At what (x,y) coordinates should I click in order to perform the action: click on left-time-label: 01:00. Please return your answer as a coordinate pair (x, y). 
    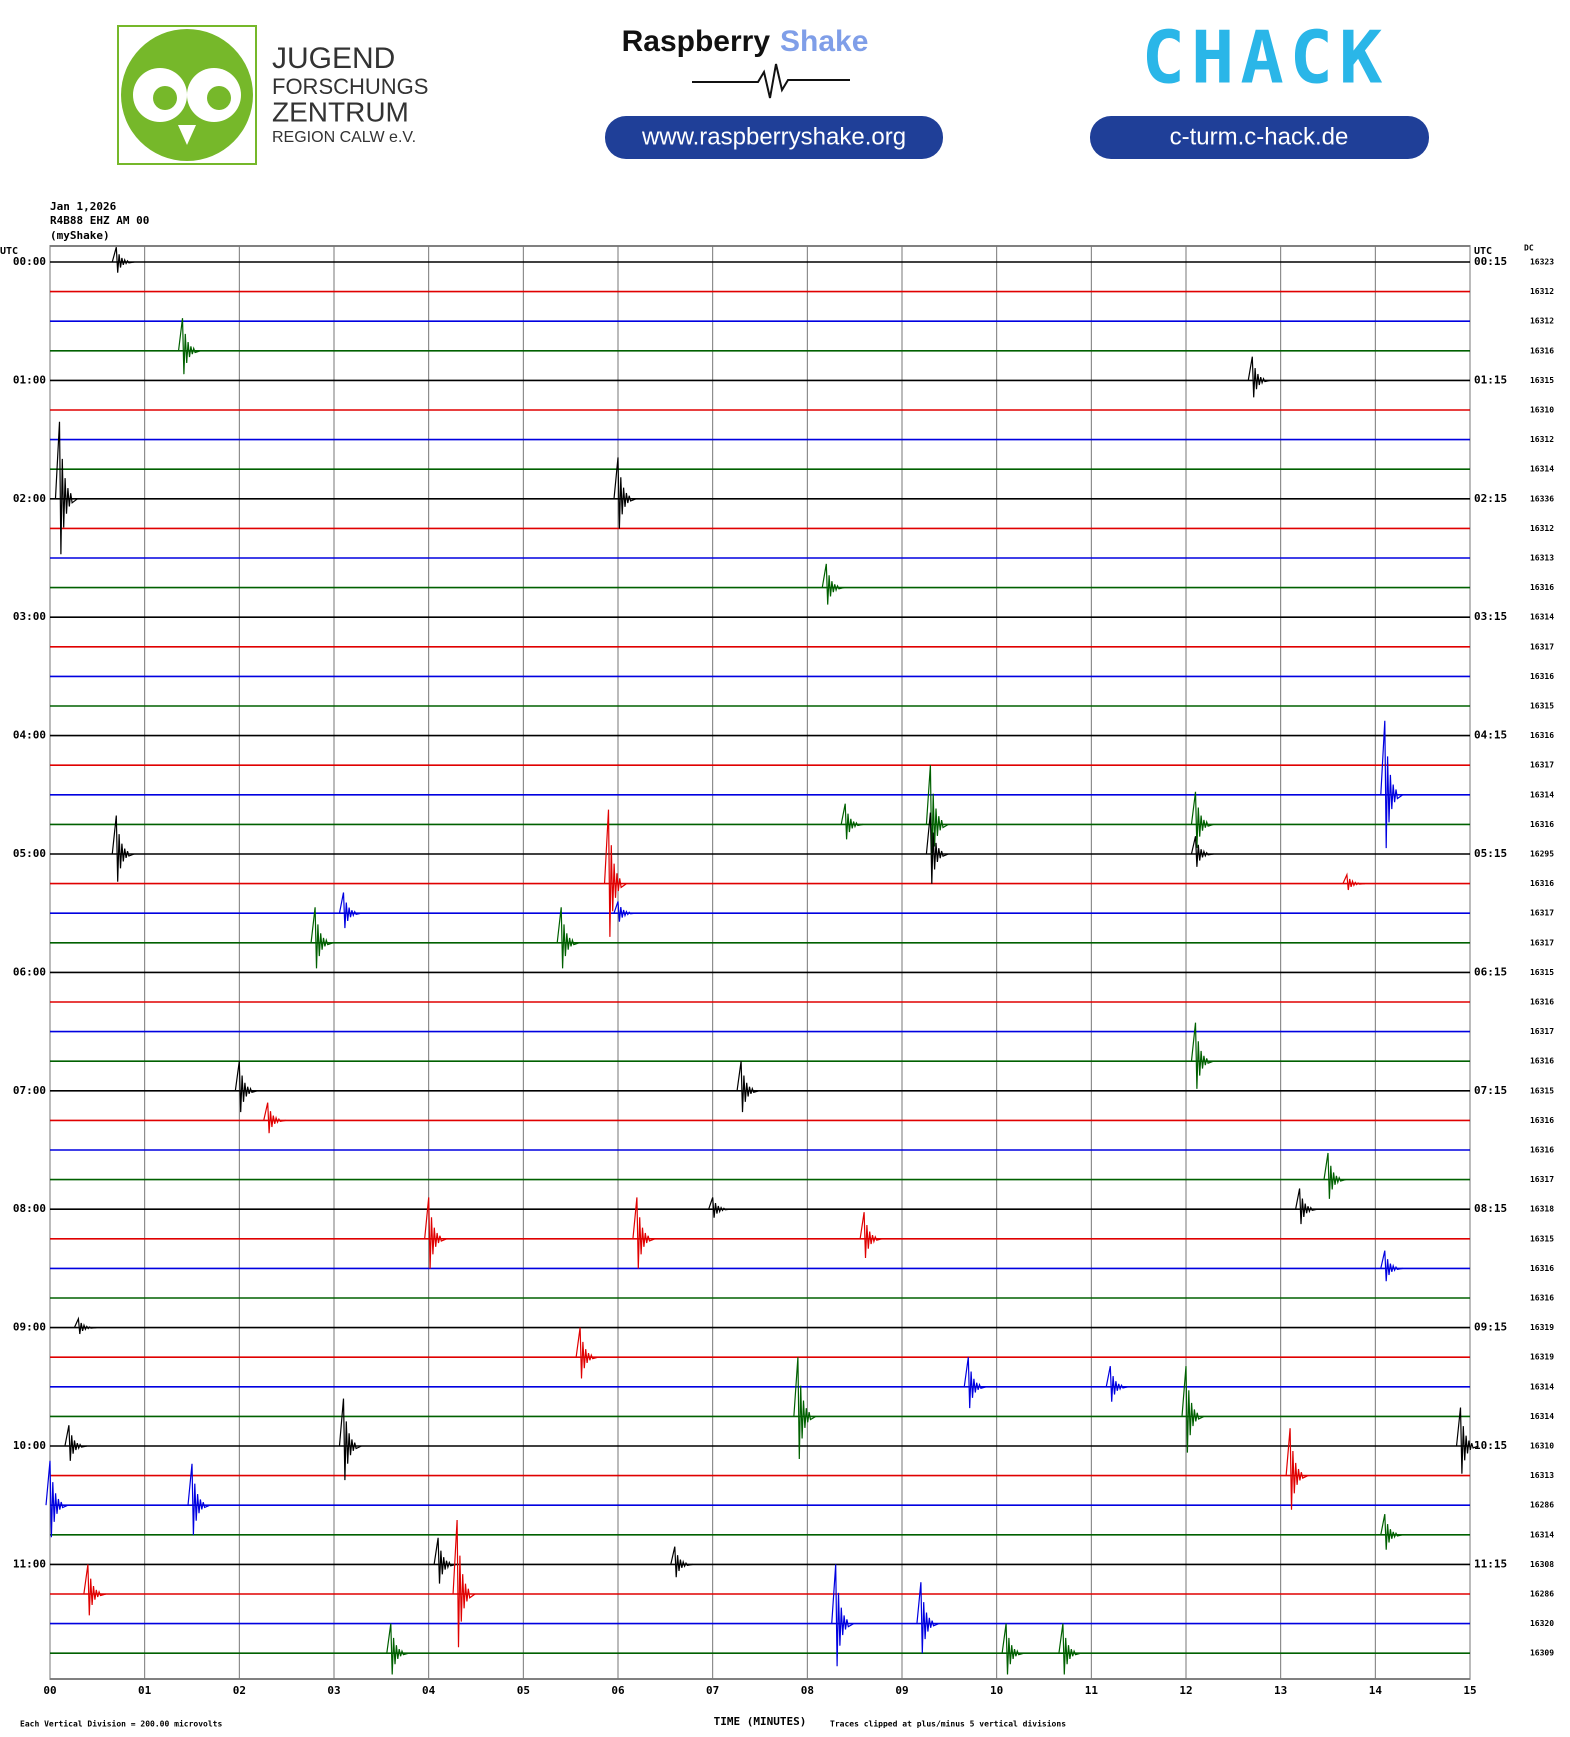
    Looking at the image, I should click on (29, 379).